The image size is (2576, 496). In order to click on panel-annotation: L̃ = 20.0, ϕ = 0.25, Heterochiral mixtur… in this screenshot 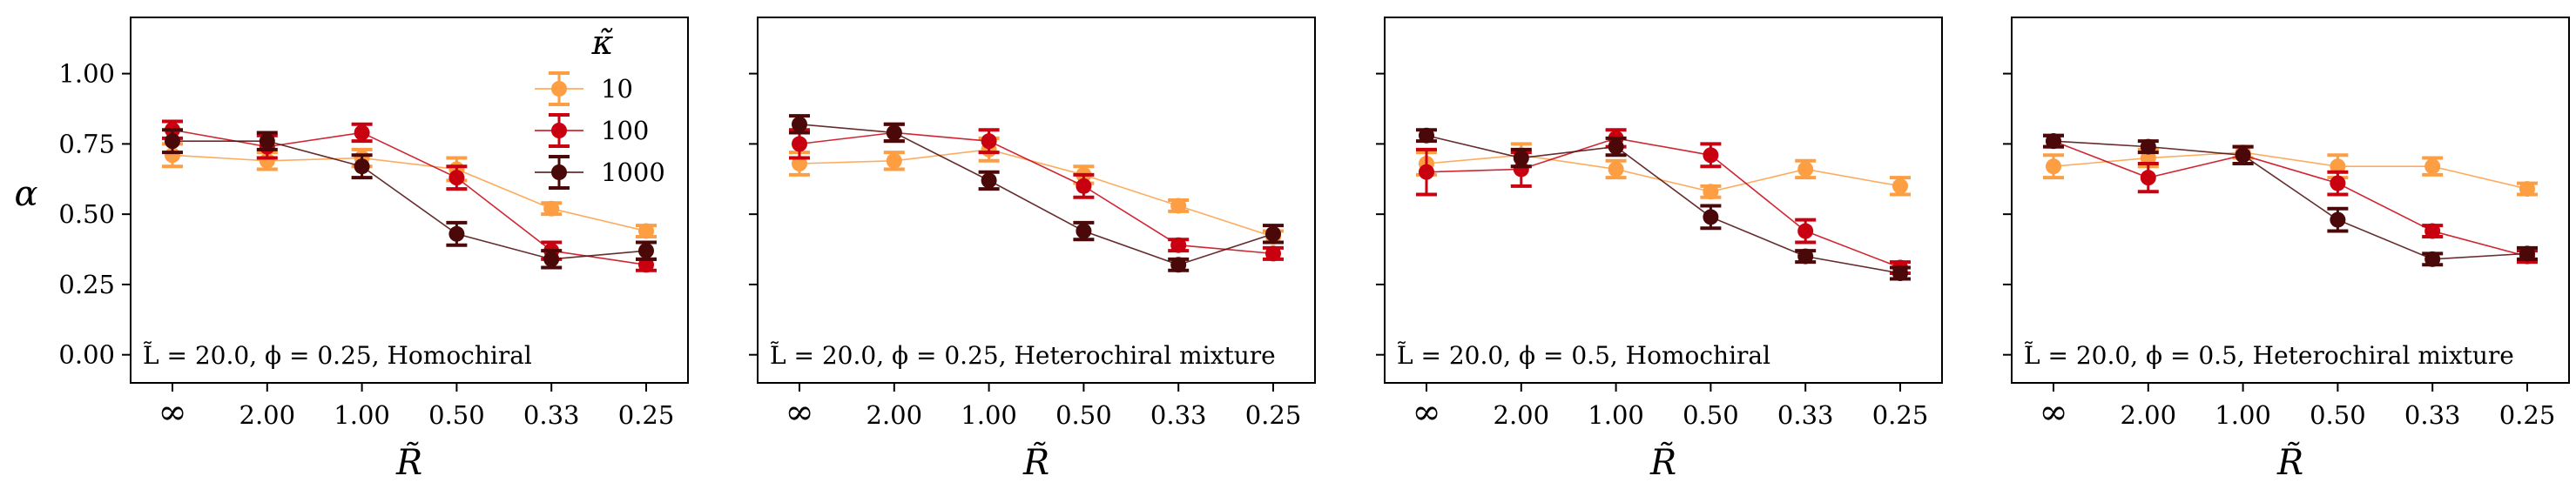, I will do `click(1023, 355)`.